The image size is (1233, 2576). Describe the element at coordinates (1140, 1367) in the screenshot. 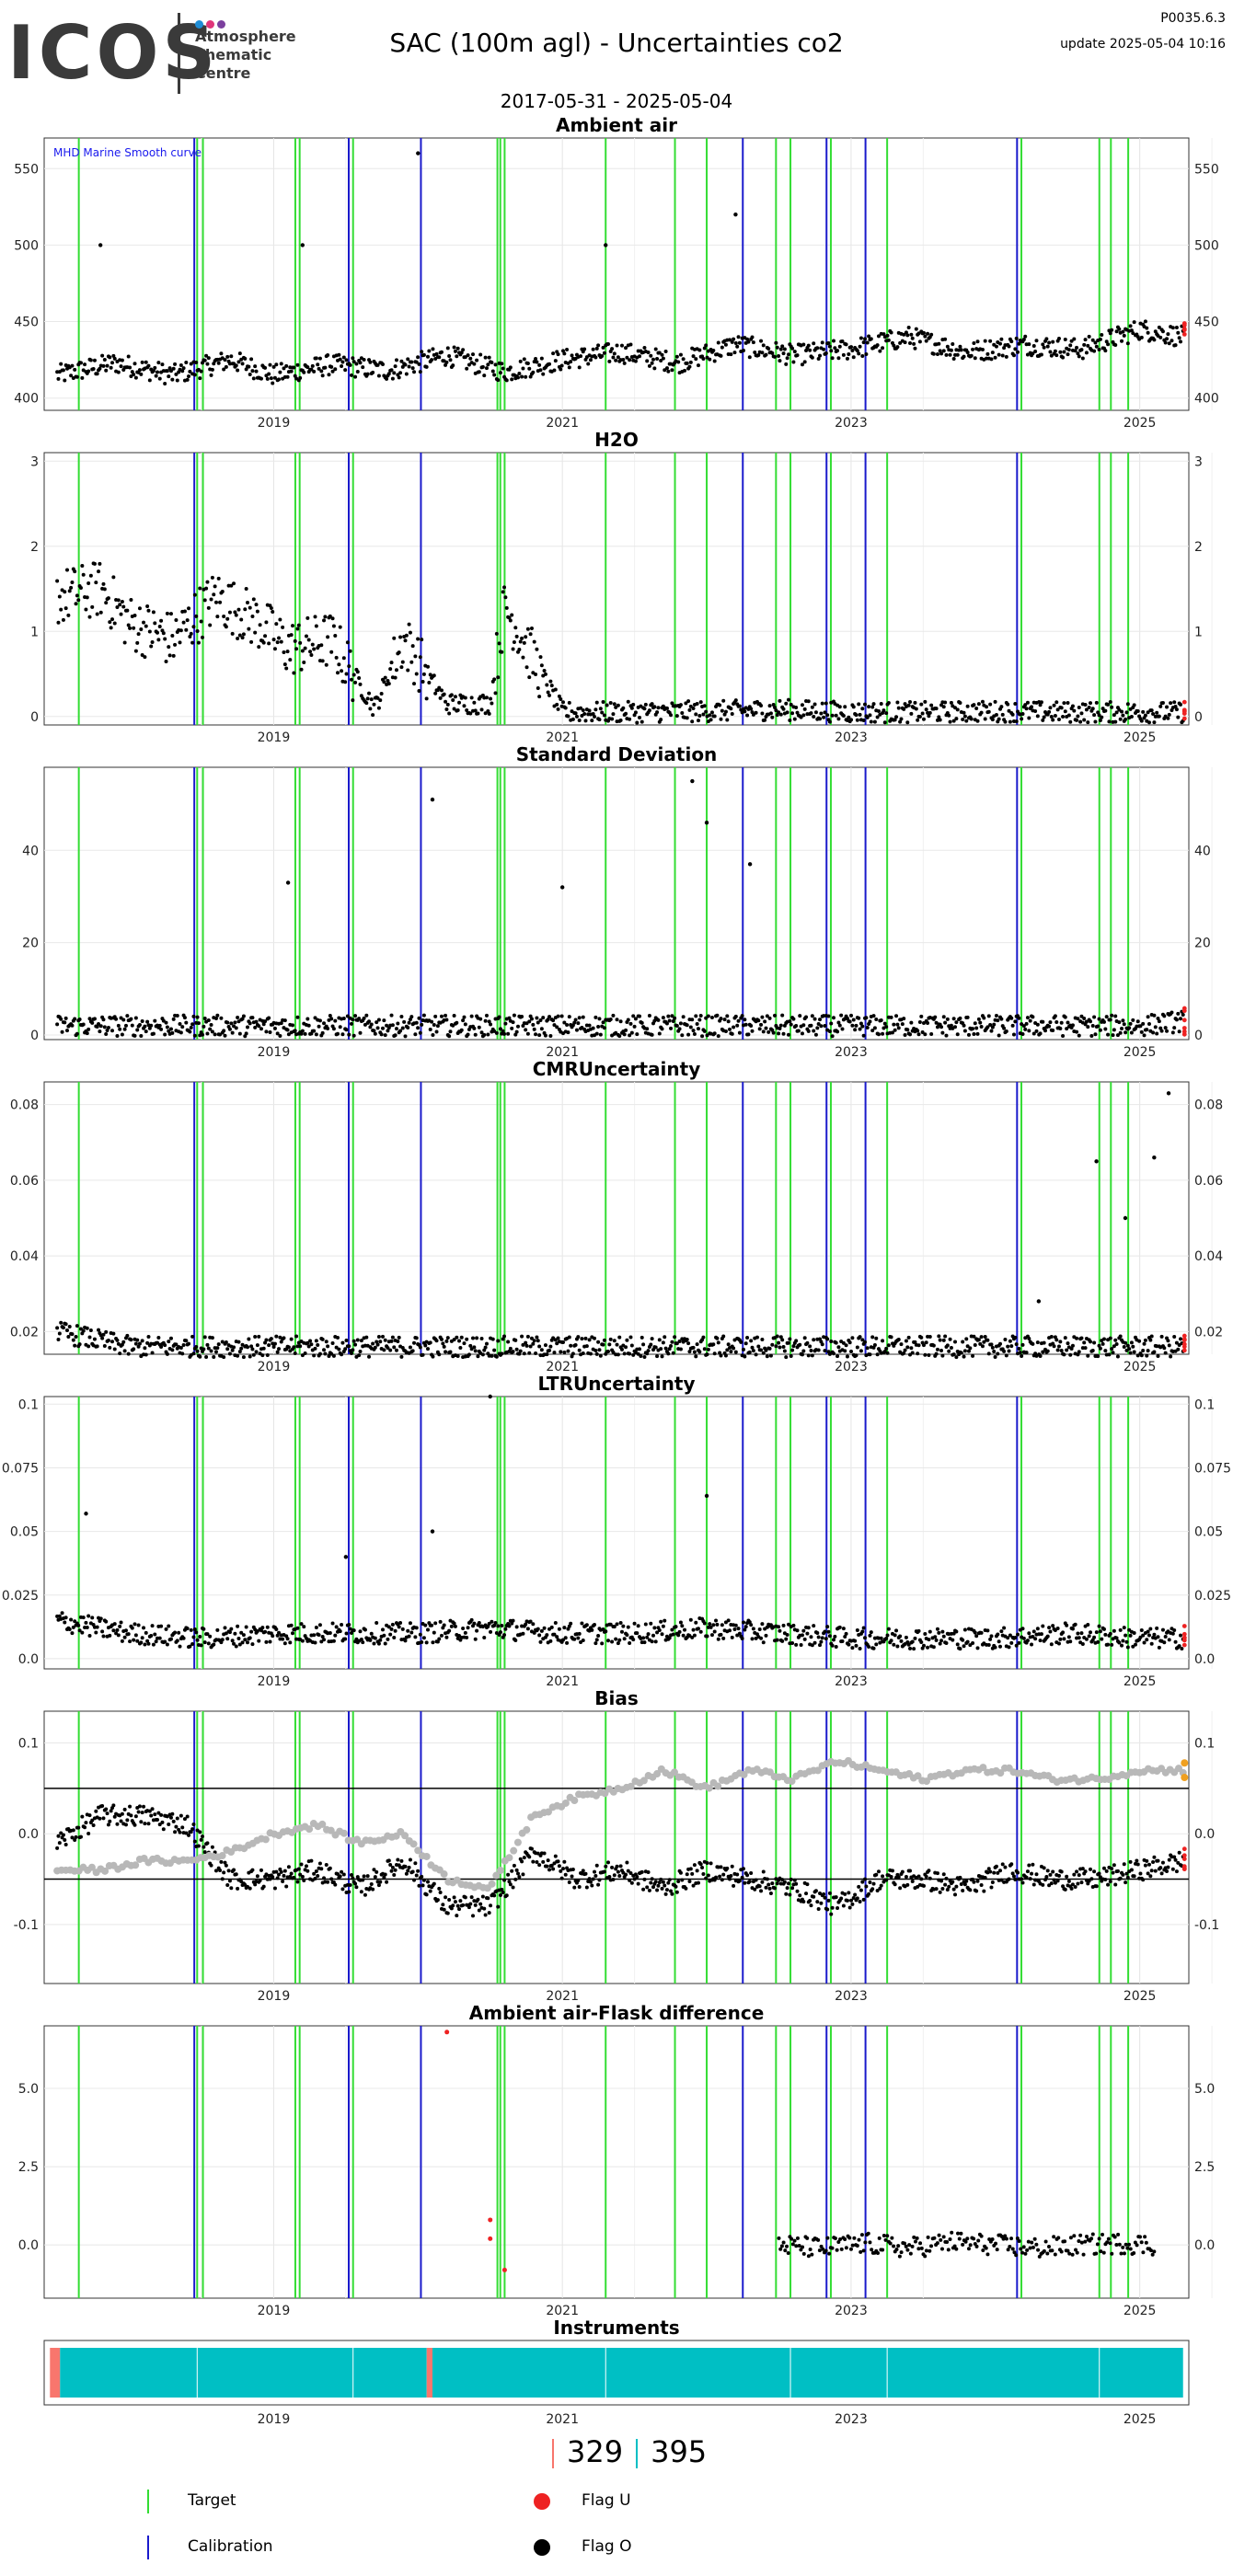

I see `x-tick-label: 2025` at that location.